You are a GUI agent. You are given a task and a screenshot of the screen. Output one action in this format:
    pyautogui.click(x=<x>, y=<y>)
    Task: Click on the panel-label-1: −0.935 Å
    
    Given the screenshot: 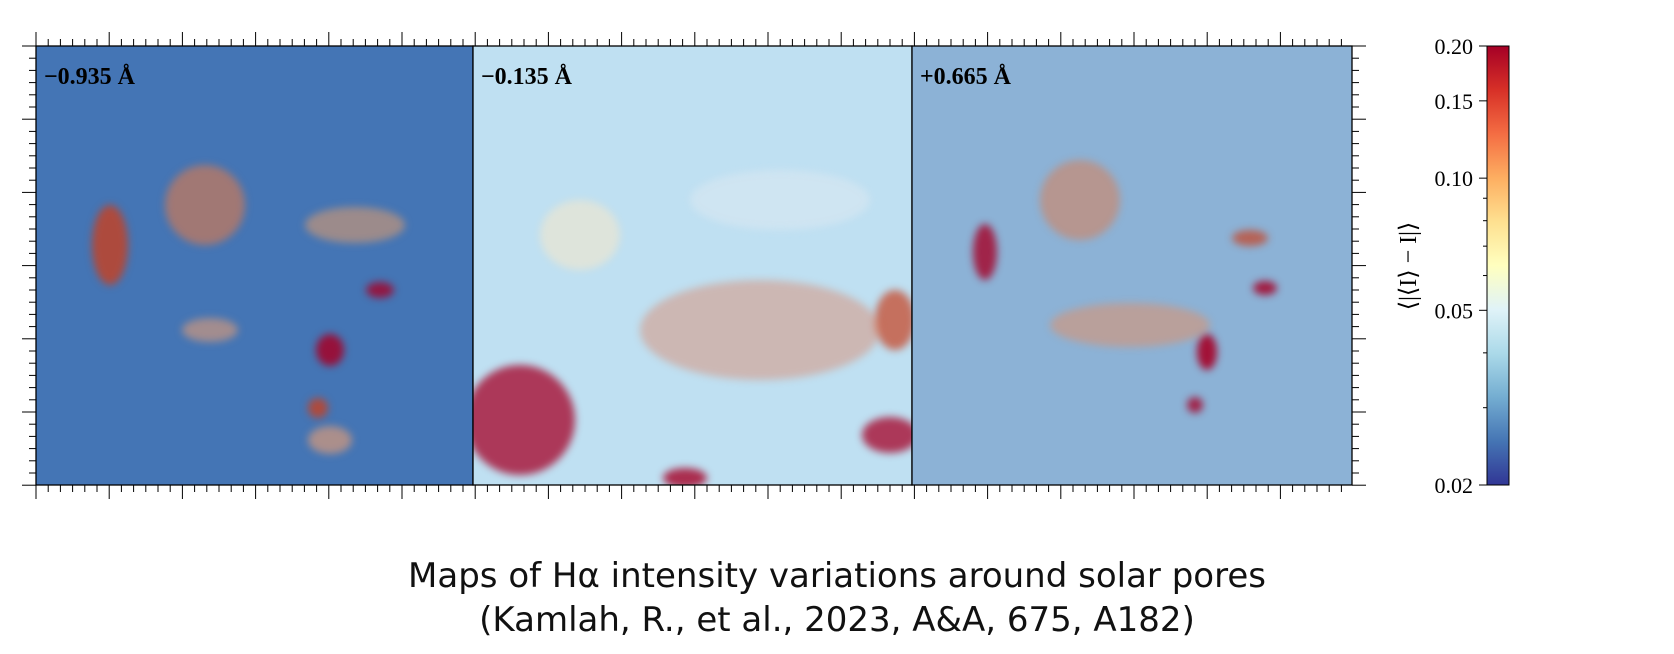 What is the action you would take?
    pyautogui.click(x=90, y=77)
    